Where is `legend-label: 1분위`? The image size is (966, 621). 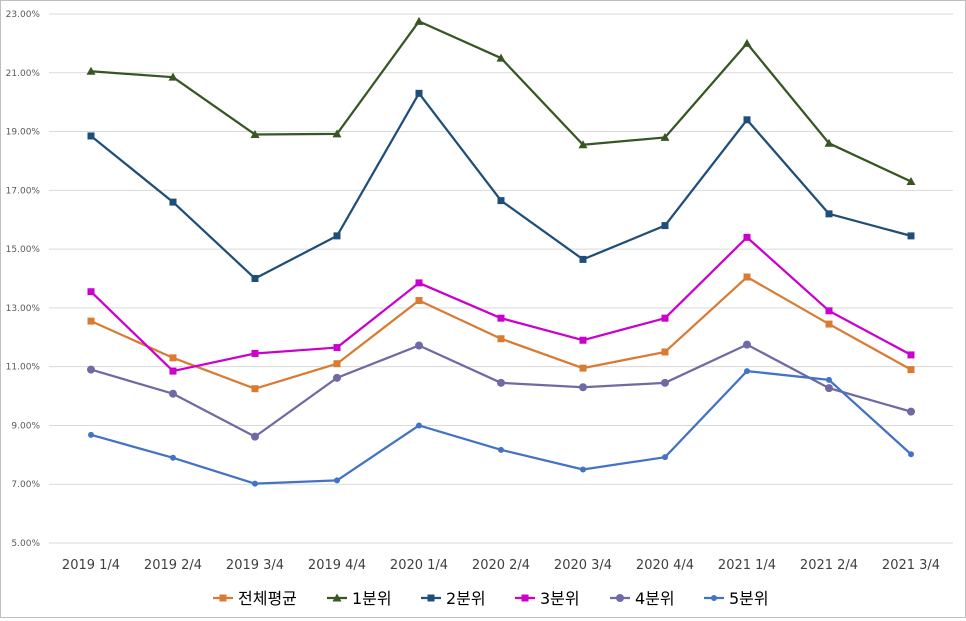 legend-label: 1분위 is located at coordinates (372, 598).